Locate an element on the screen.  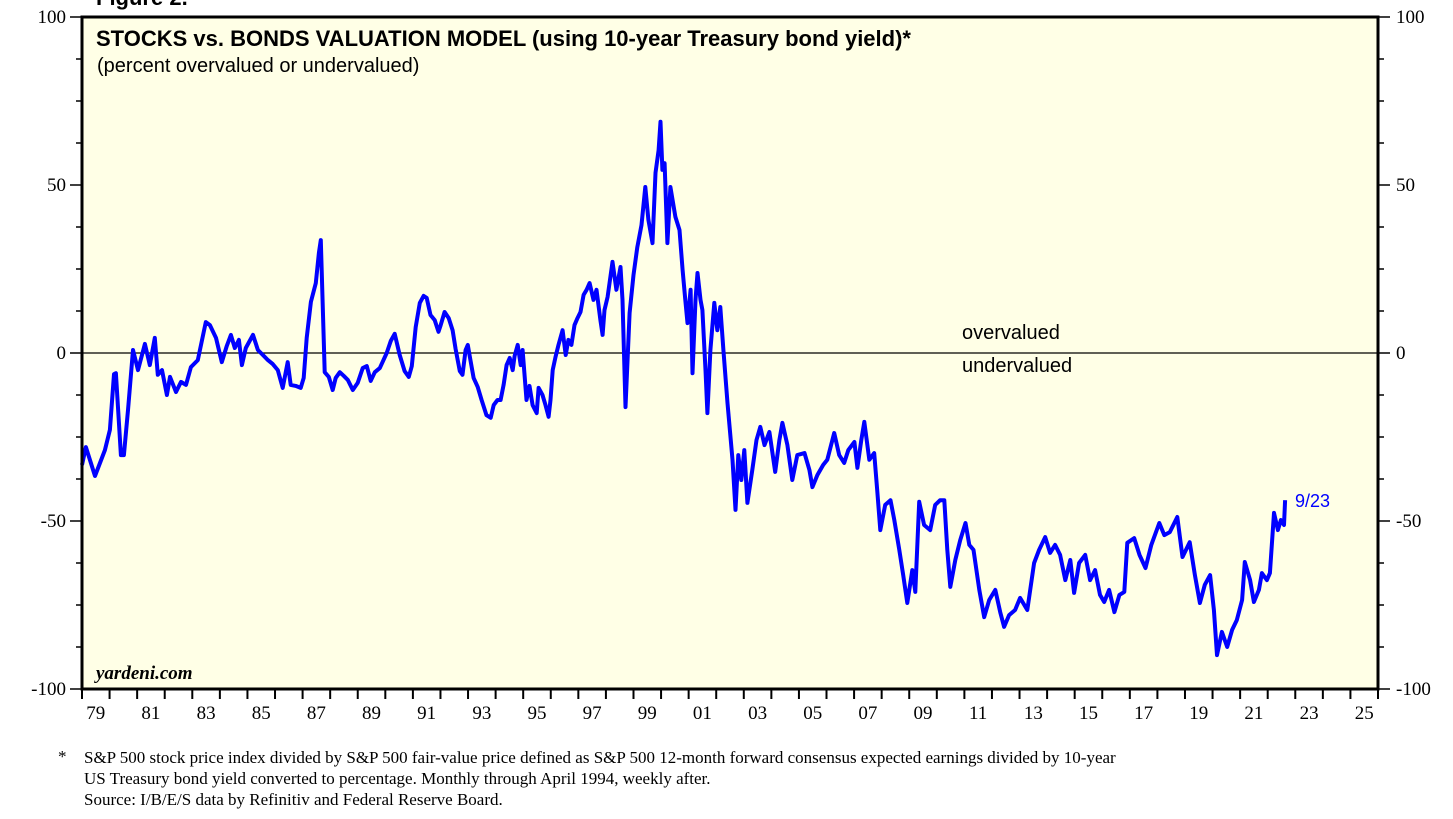
x-tick-label: 11 is located at coordinates (978, 713).